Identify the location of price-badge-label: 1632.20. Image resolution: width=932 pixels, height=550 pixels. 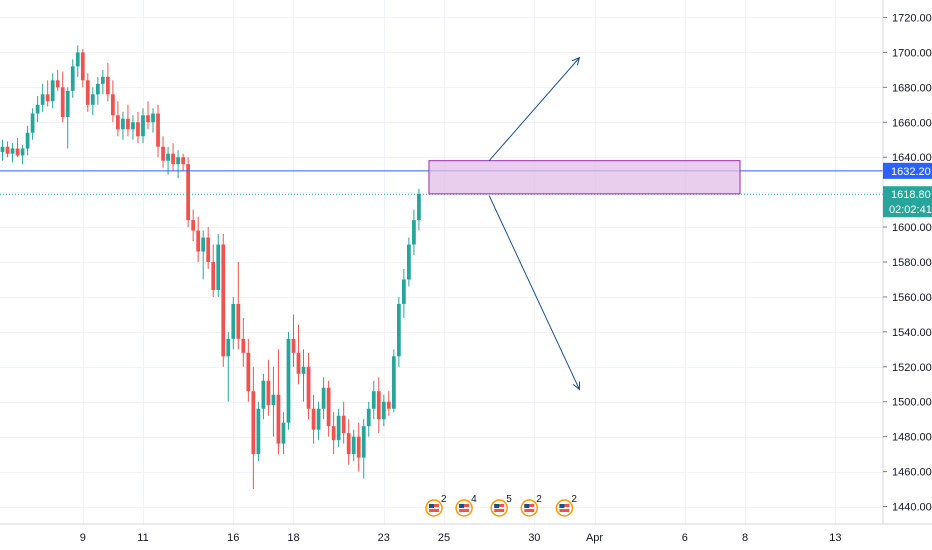
(911, 172).